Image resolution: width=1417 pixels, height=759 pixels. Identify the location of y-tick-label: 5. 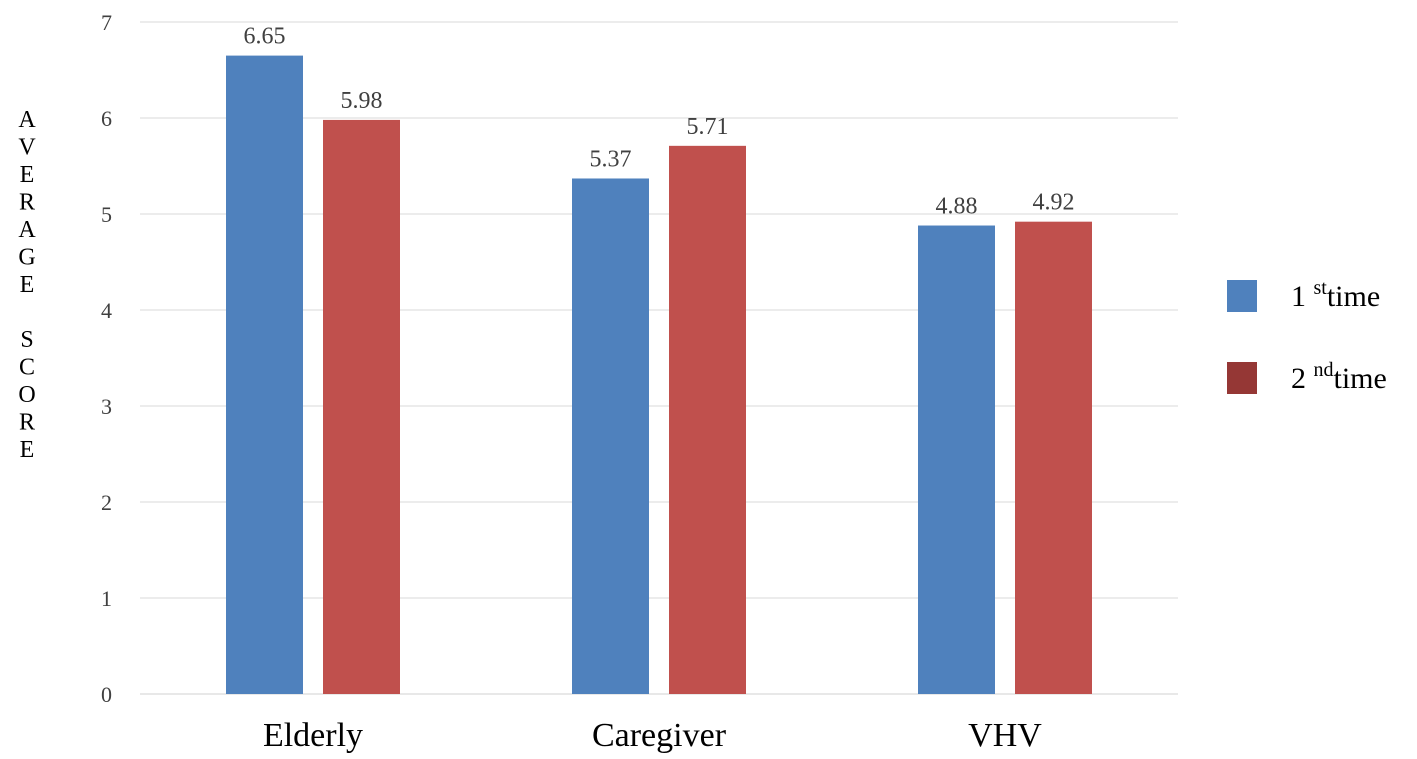
(106, 214).